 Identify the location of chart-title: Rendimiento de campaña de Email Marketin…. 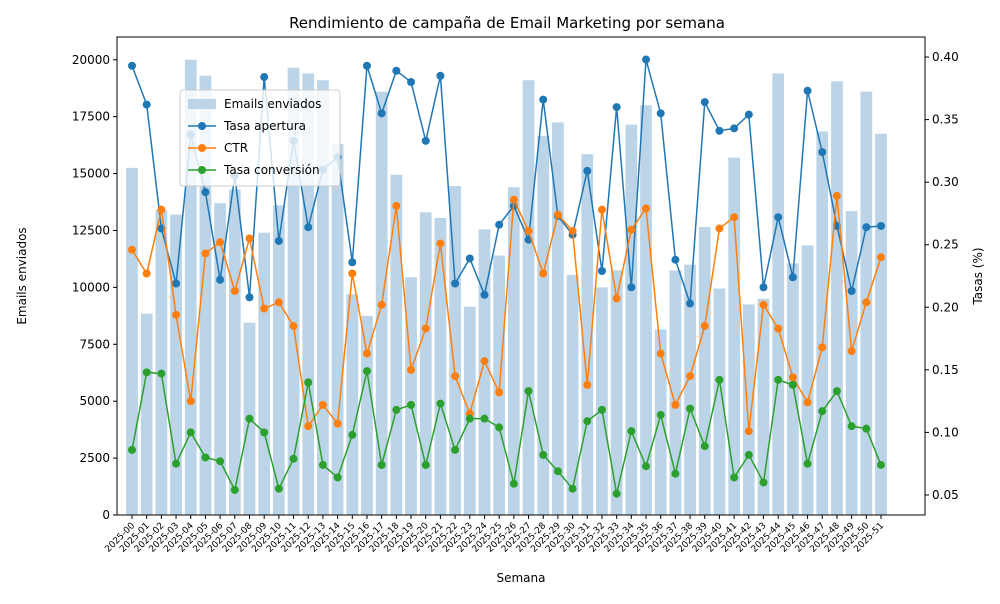
(507, 23).